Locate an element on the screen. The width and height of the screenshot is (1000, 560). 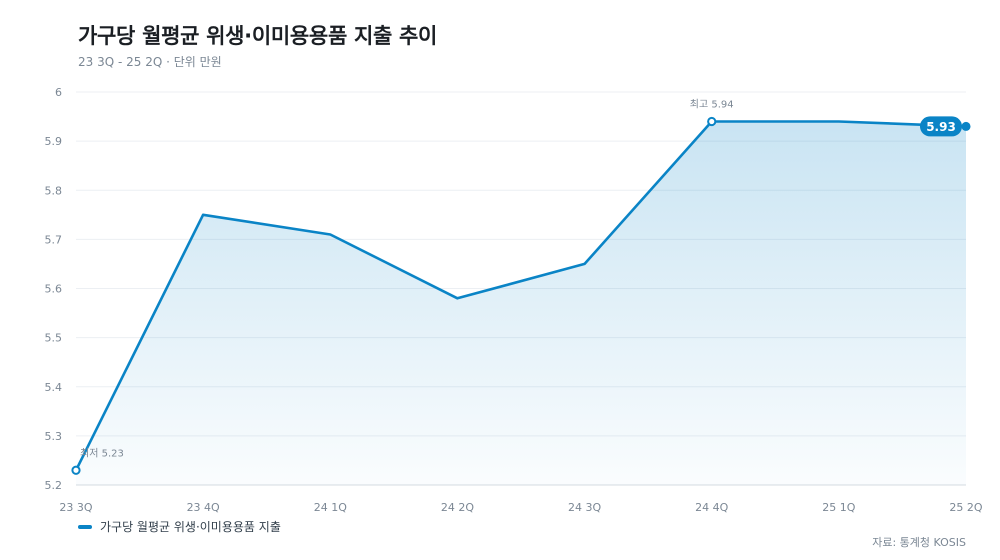
y-axis: 5.2 5.3 5.4 5.5 5.6 5.7 5.8 5.9 6 is located at coordinates (54, 289).